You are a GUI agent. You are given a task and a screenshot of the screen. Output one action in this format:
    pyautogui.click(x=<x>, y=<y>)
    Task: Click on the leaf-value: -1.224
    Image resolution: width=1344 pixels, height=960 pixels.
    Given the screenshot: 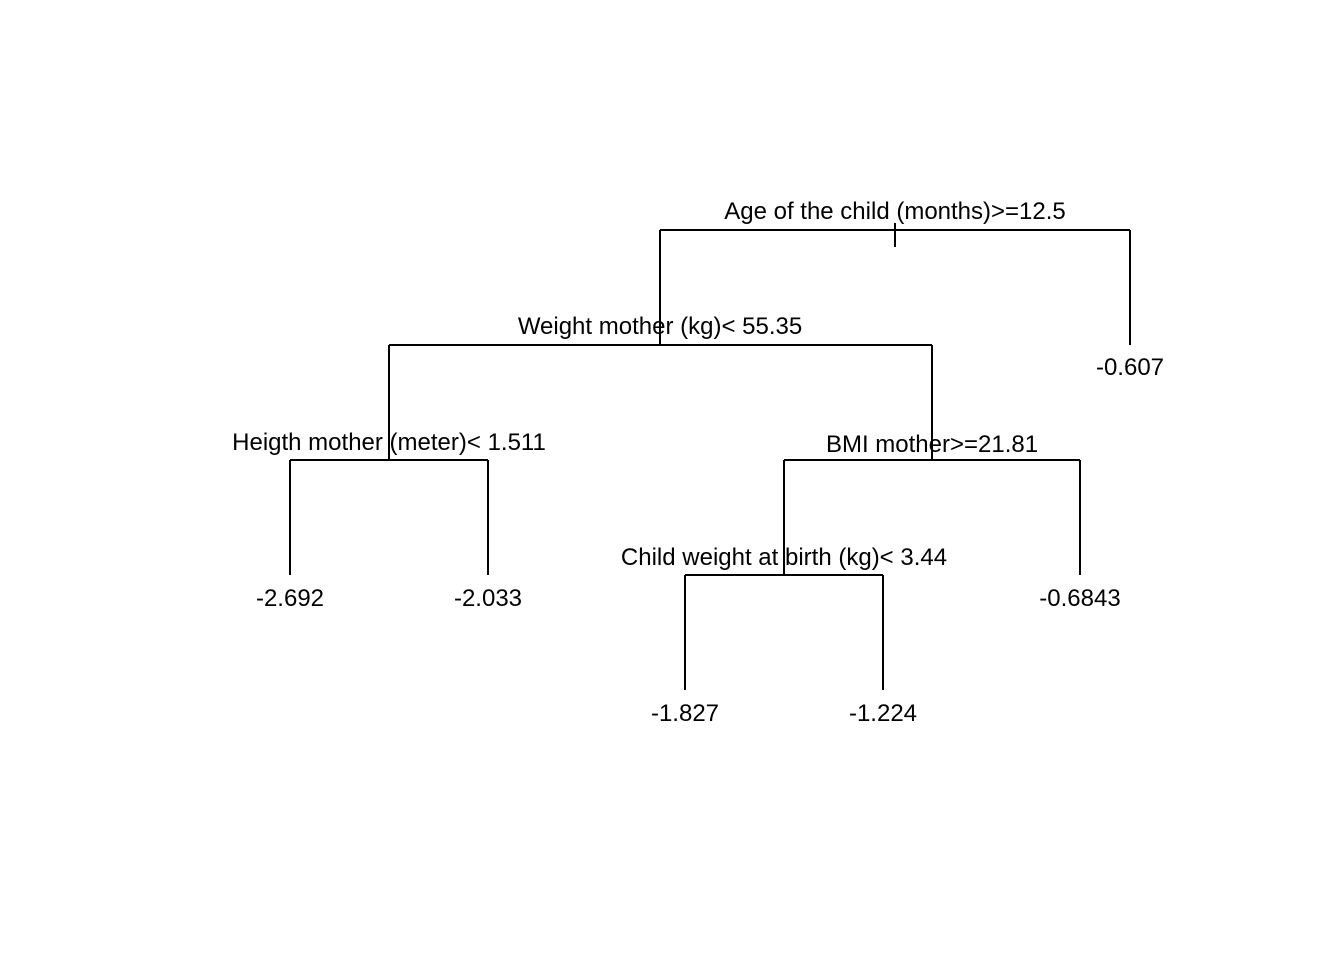 What is the action you would take?
    pyautogui.click(x=883, y=713)
    